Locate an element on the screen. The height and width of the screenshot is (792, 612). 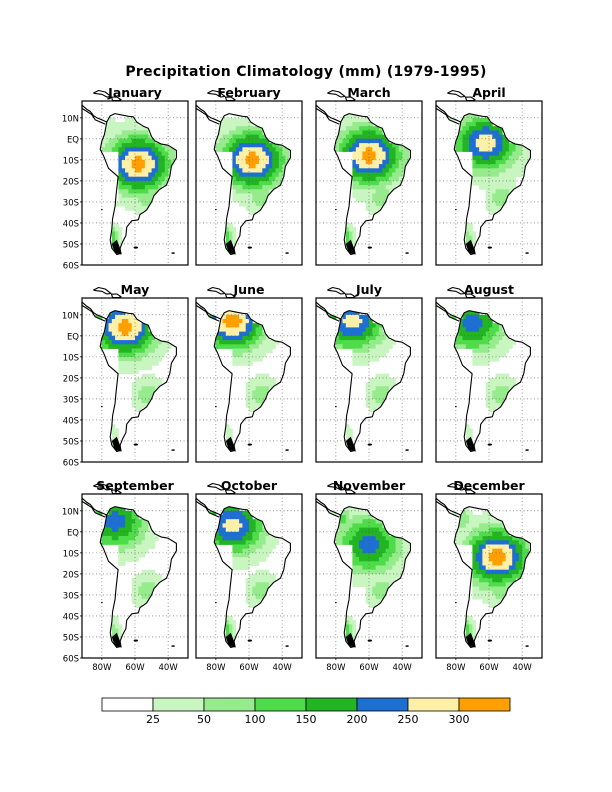
map-panel-august: August is located at coordinates (489, 372).